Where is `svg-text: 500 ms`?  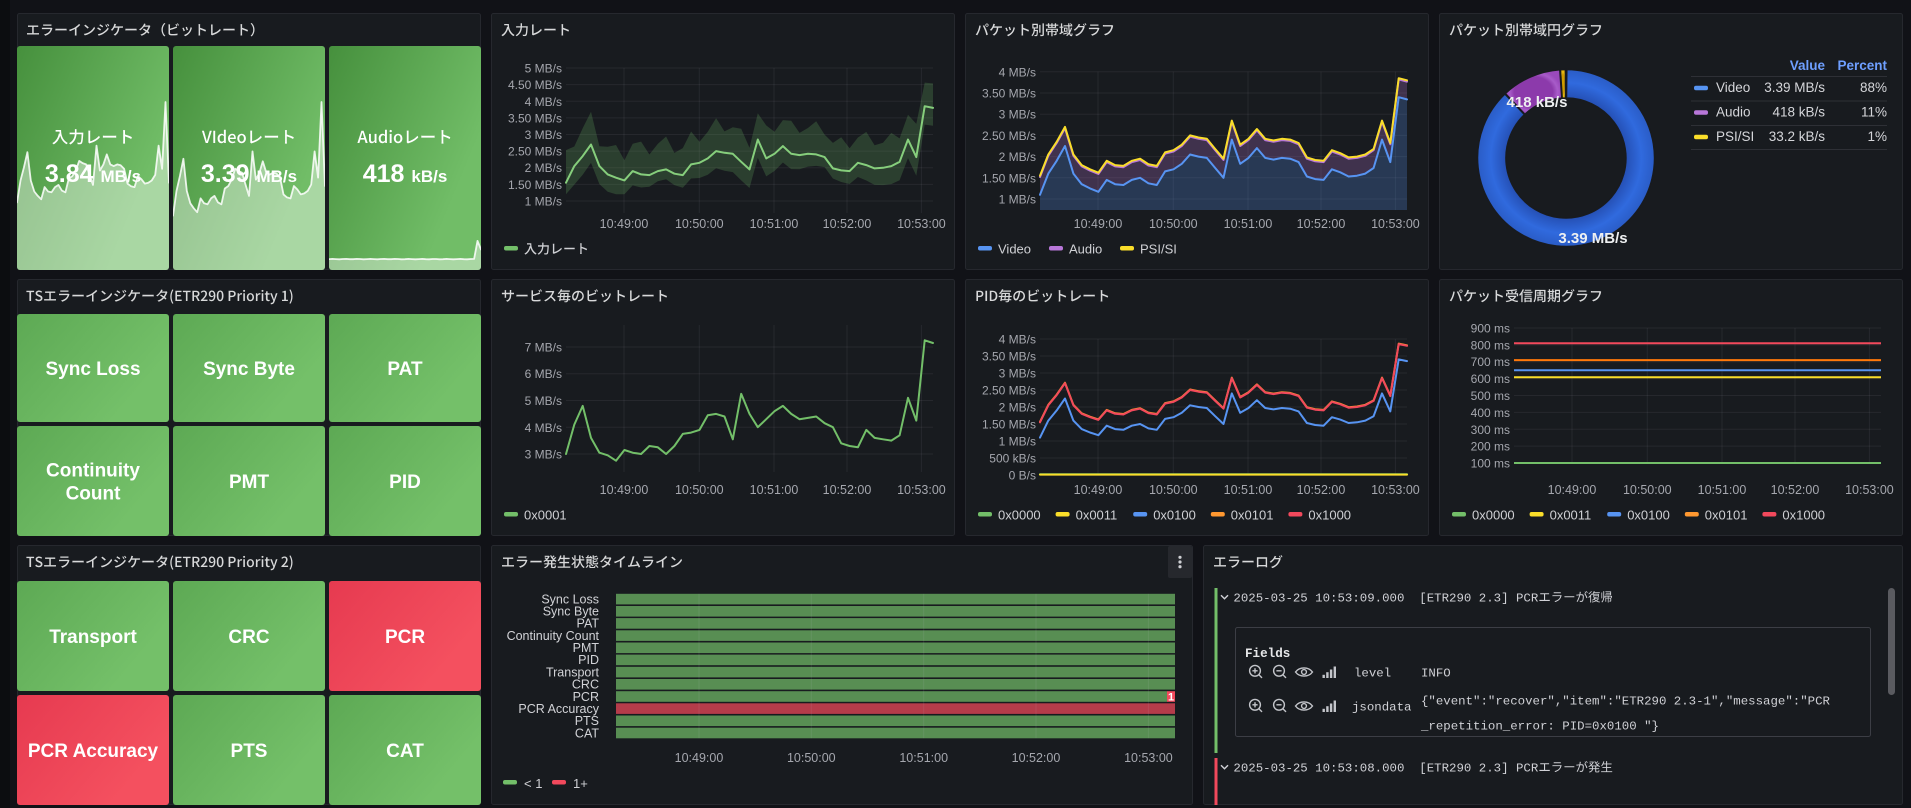
svg-text: 500 ms is located at coordinates (1490, 396).